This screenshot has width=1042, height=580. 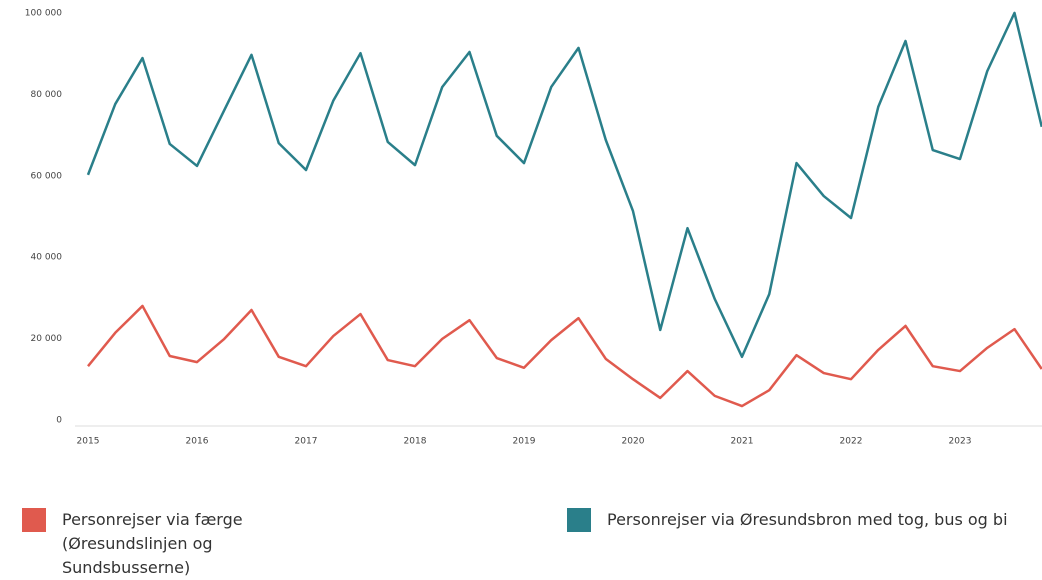 I want to click on x-tick-label: 2019, so click(x=524, y=442).